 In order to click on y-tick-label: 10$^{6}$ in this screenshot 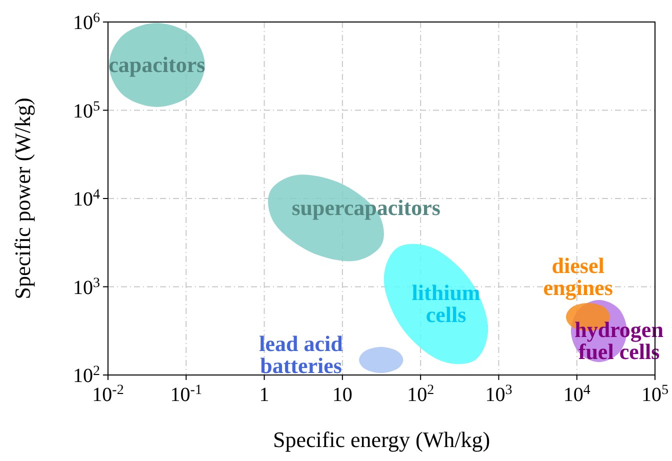, I will do `click(86, 22)`.